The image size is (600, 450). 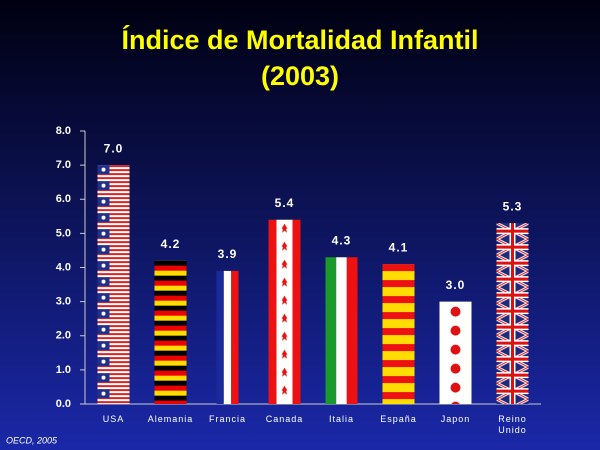 What do you see at coordinates (113, 419) in the screenshot?
I see `x-tick-label: USA` at bounding box center [113, 419].